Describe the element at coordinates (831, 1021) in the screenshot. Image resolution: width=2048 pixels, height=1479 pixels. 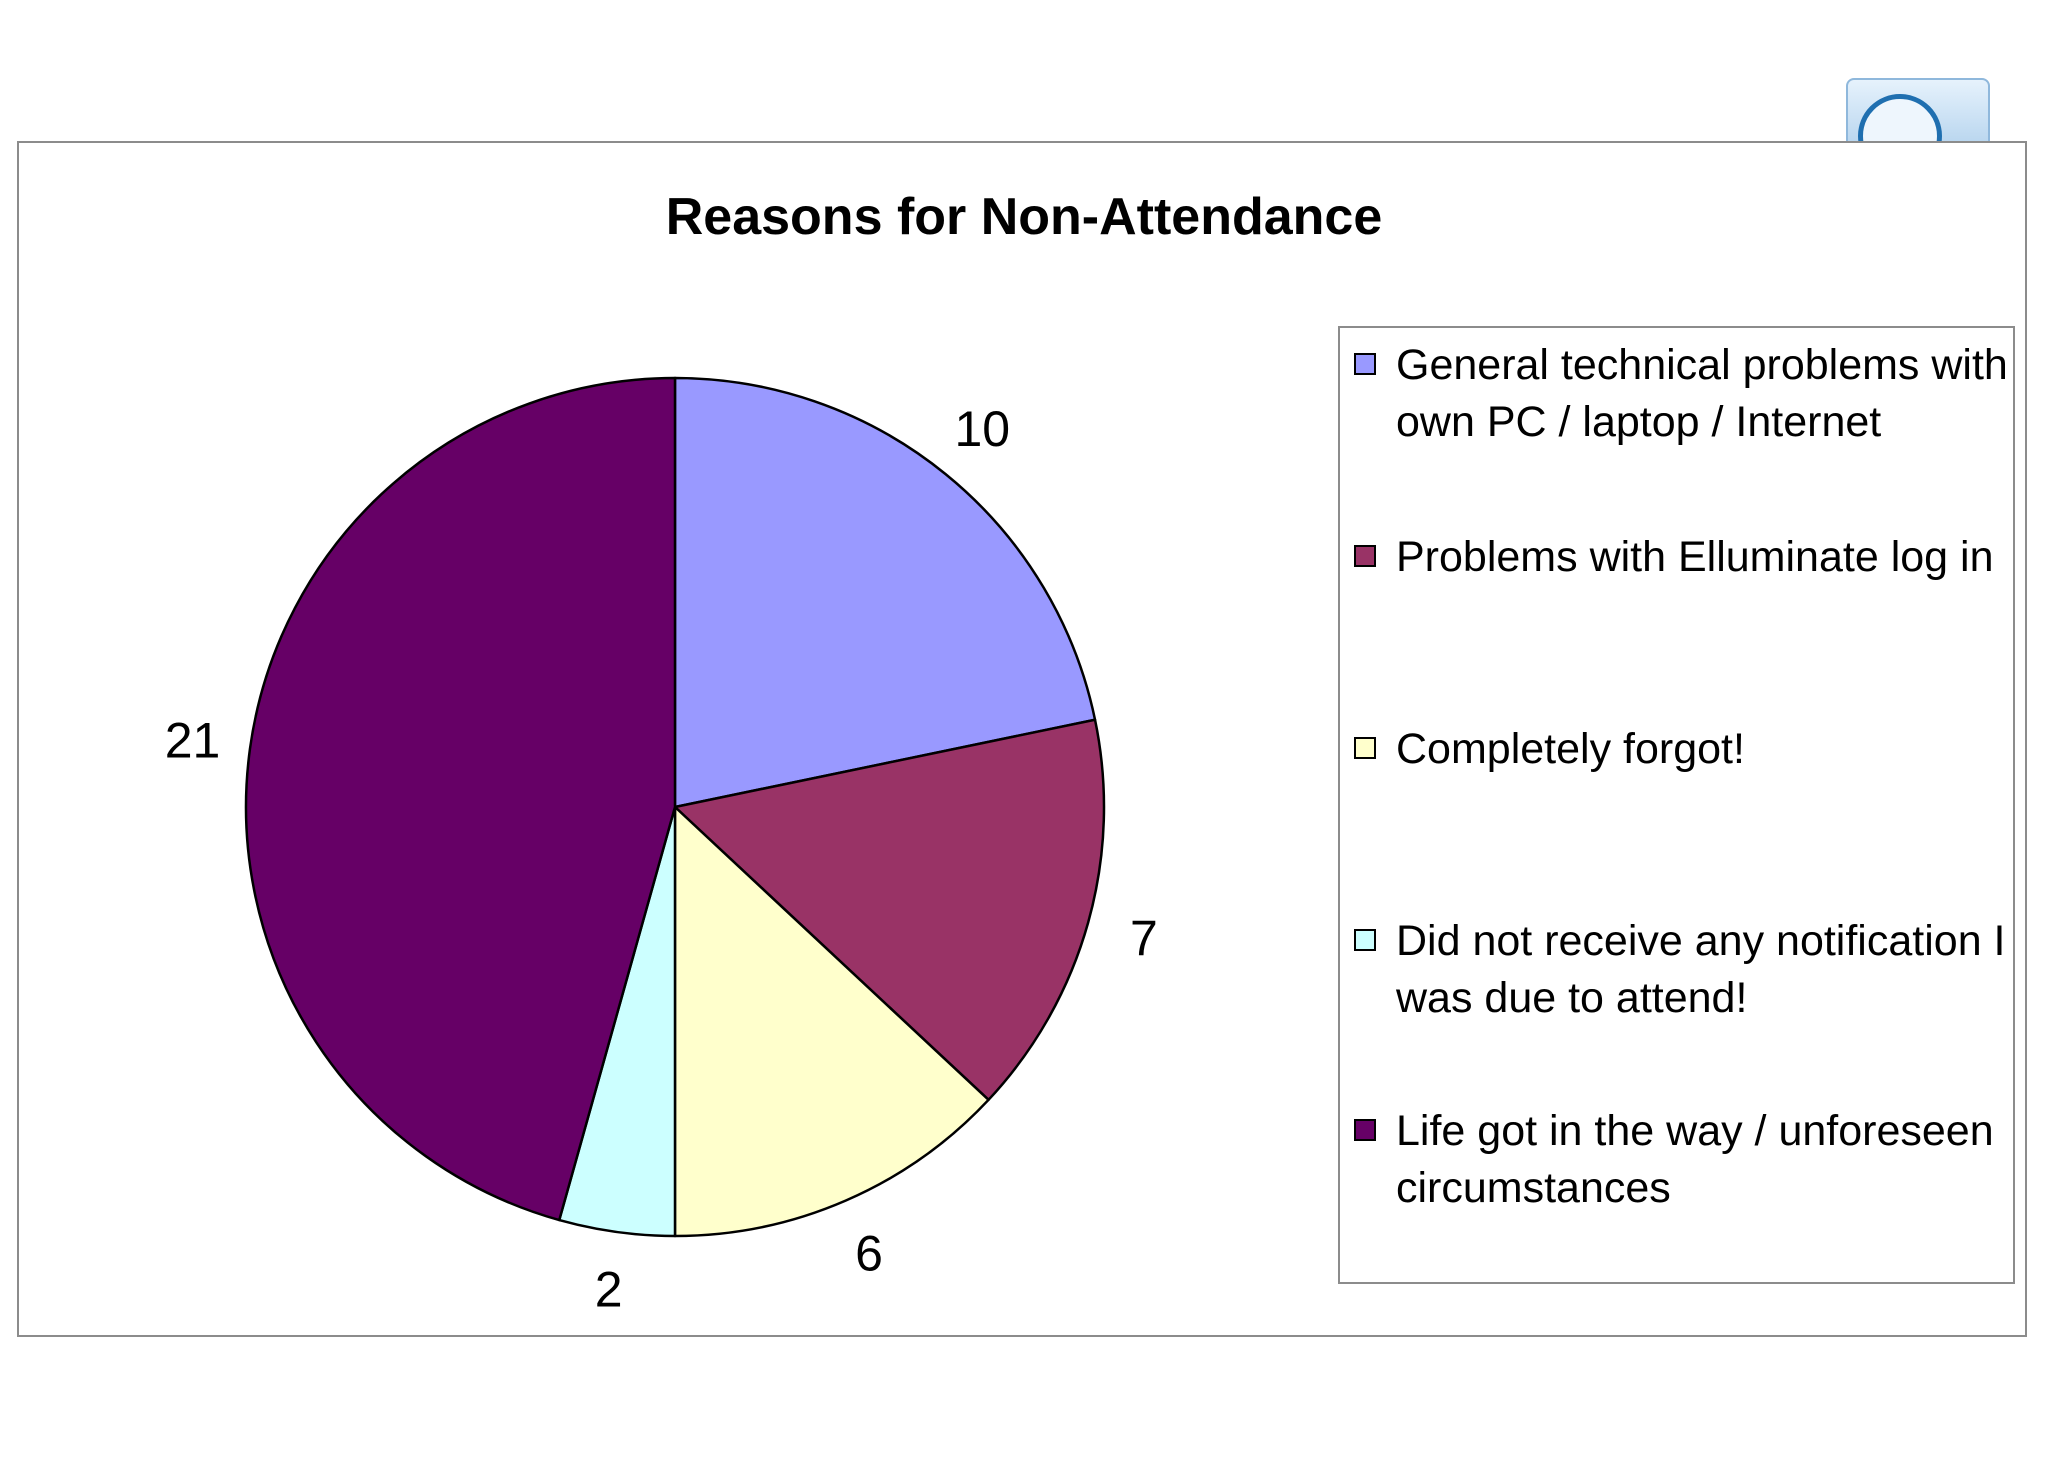
I see `pie-slice-completely-forgot` at that location.